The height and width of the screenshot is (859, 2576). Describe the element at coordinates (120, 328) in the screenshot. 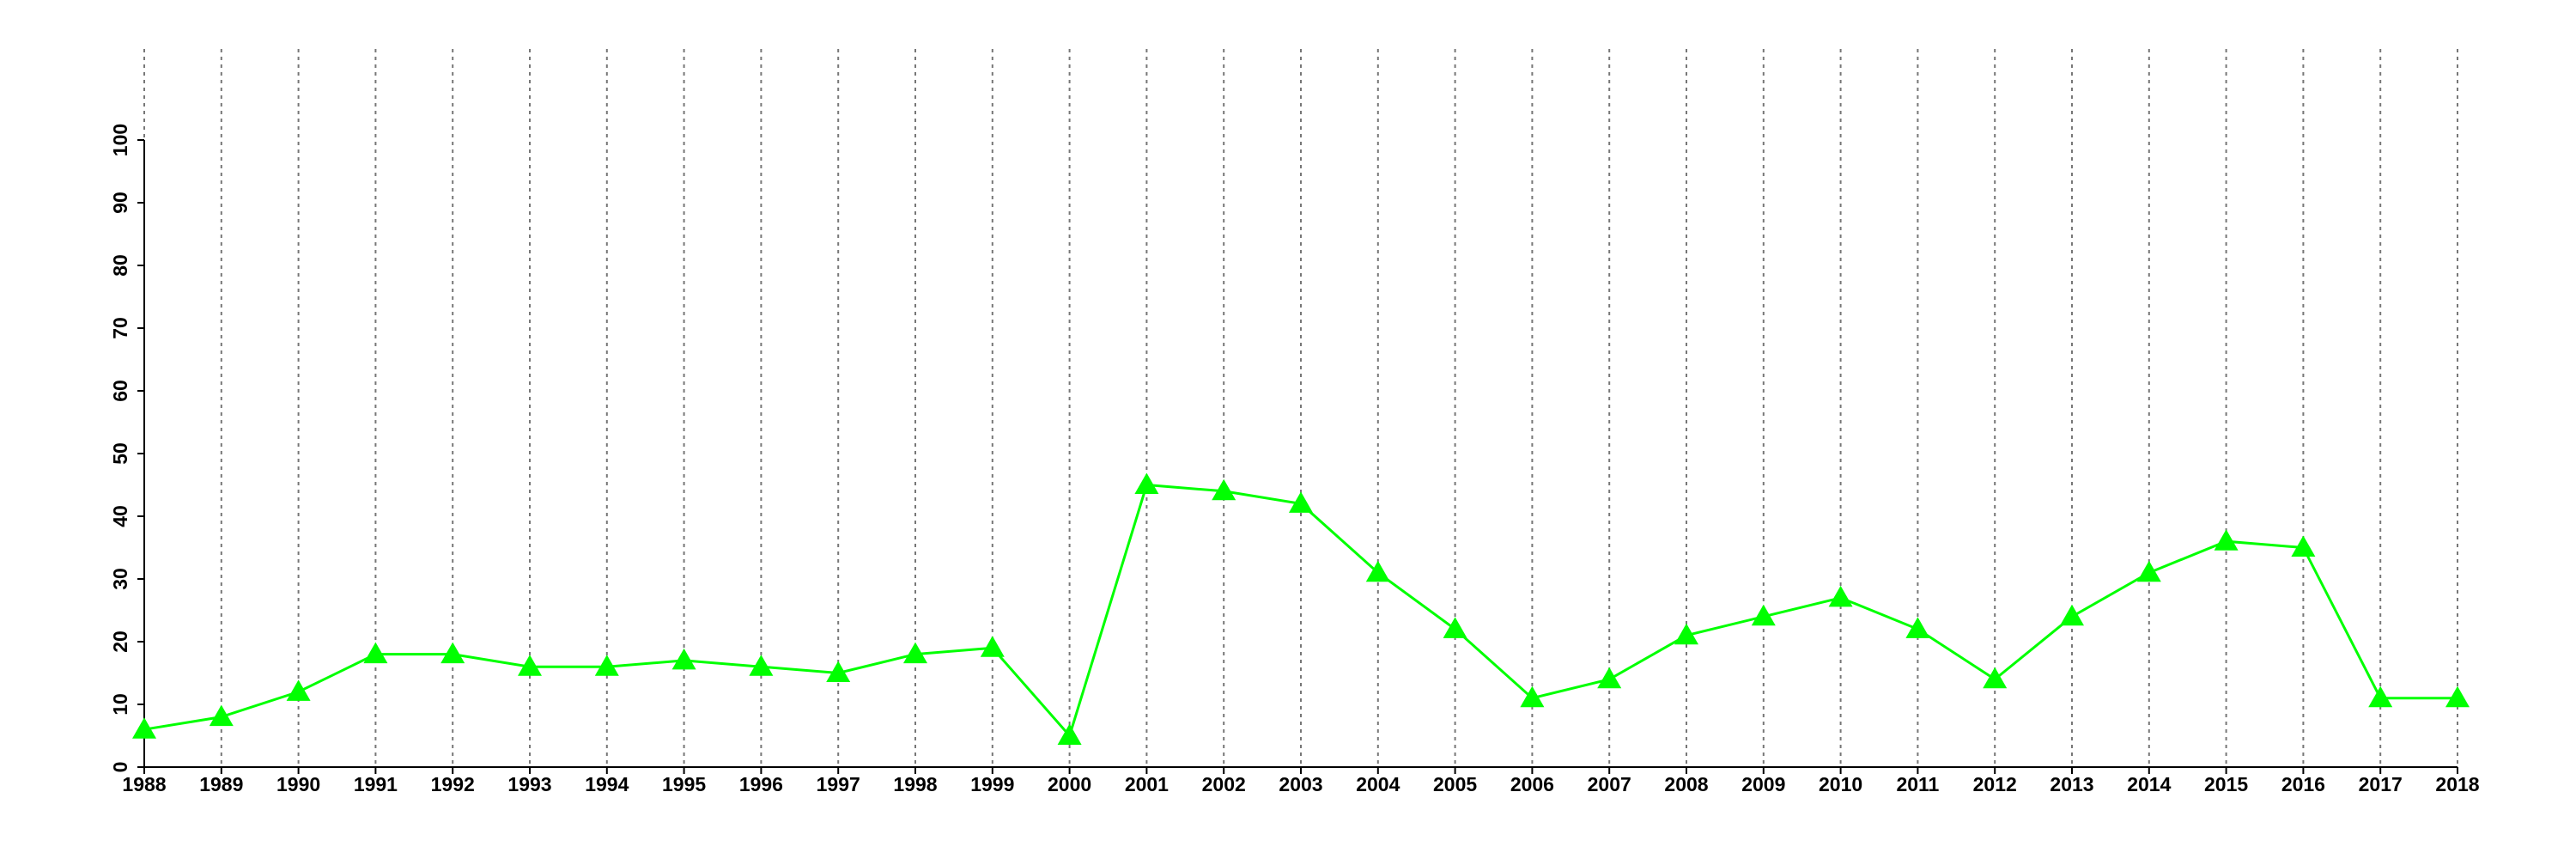

I see `y-tick-label: 70` at that location.